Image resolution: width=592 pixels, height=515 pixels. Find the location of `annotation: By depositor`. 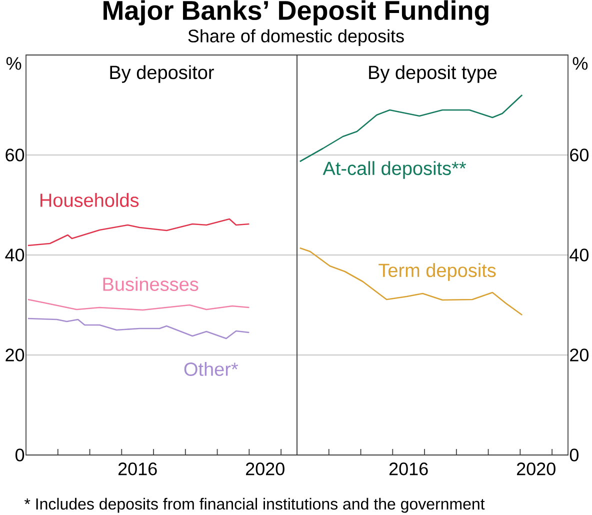

annotation: By depositor is located at coordinates (162, 74).